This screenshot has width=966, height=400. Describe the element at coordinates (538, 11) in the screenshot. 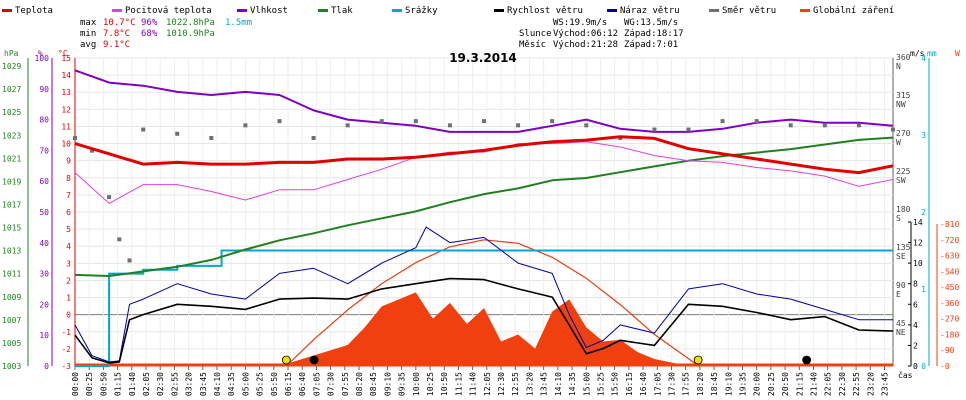

I see `legend-item: Rychlost větru` at that location.